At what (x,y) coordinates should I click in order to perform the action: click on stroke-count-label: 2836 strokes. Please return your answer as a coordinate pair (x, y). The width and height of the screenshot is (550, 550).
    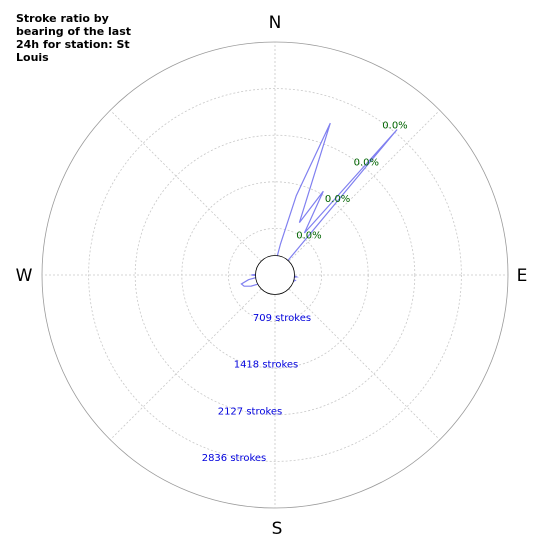
    Looking at the image, I should click on (234, 458).